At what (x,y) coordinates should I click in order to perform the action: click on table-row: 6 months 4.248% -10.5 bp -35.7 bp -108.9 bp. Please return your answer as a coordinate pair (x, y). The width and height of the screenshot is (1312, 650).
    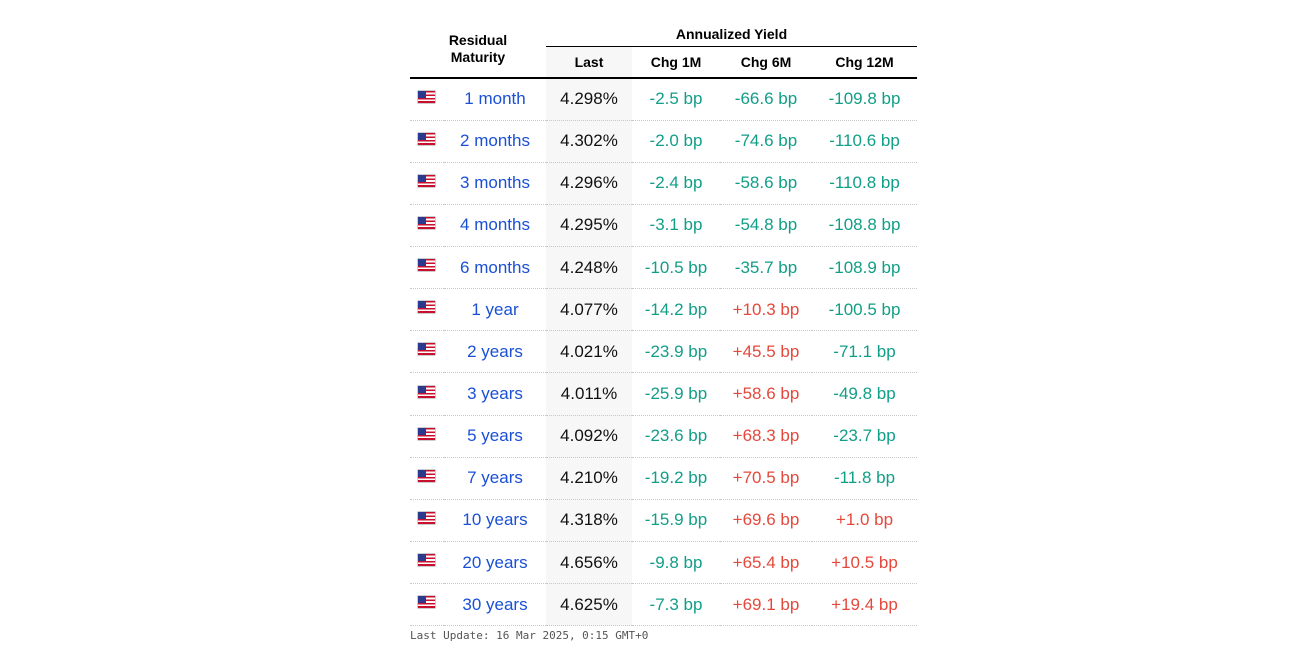
    Looking at the image, I should click on (663, 267).